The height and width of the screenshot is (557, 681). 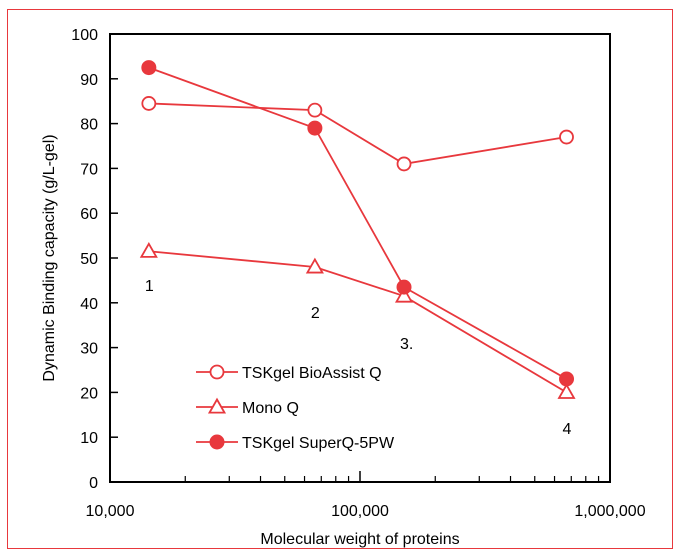 I want to click on y-axis-label: Dynamic Binding capacity (g/L-gel), so click(x=49, y=257).